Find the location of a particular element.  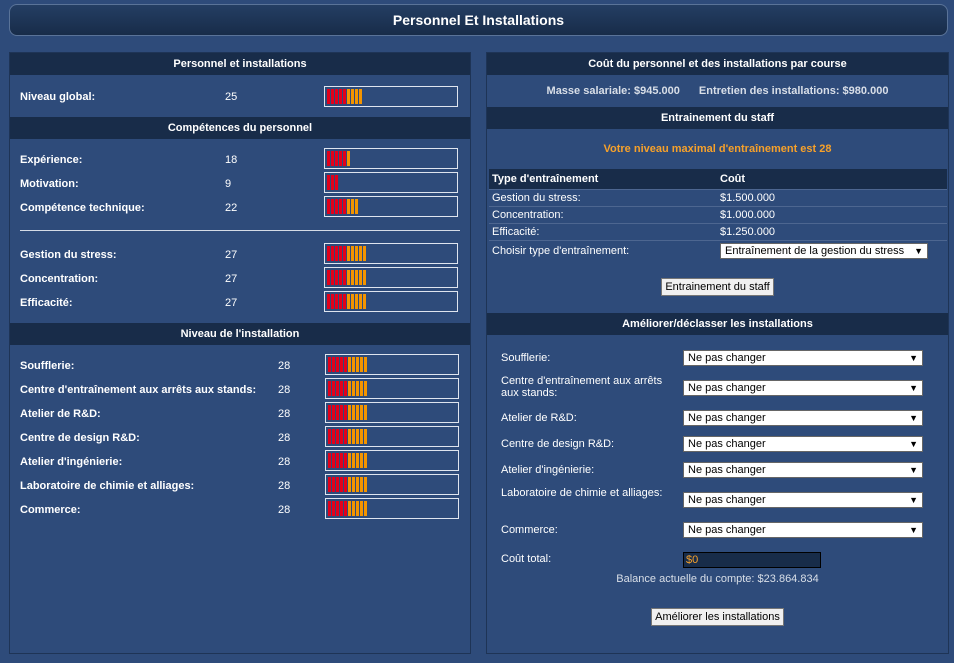

stat-row-facility-2: Atelier de R&D: 28 is located at coordinates (240, 414).